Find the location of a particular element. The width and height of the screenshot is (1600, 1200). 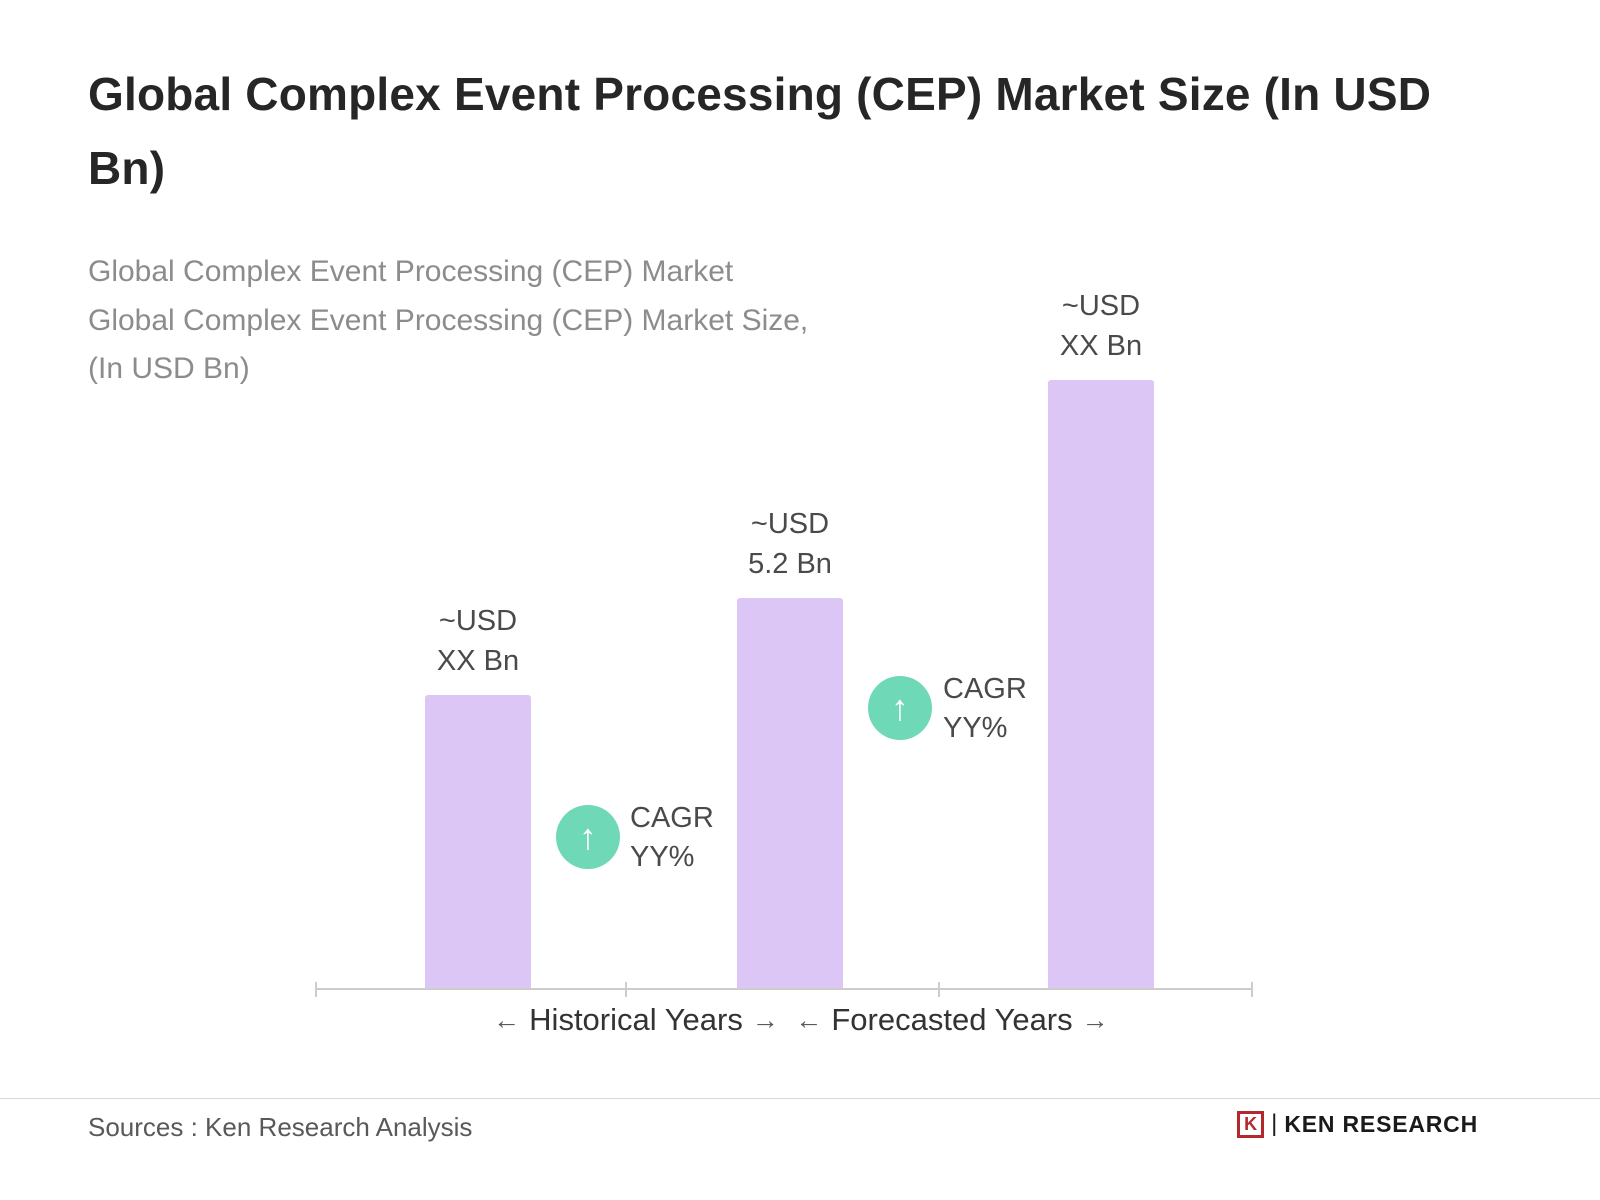

footer-divider is located at coordinates (800, 1098).